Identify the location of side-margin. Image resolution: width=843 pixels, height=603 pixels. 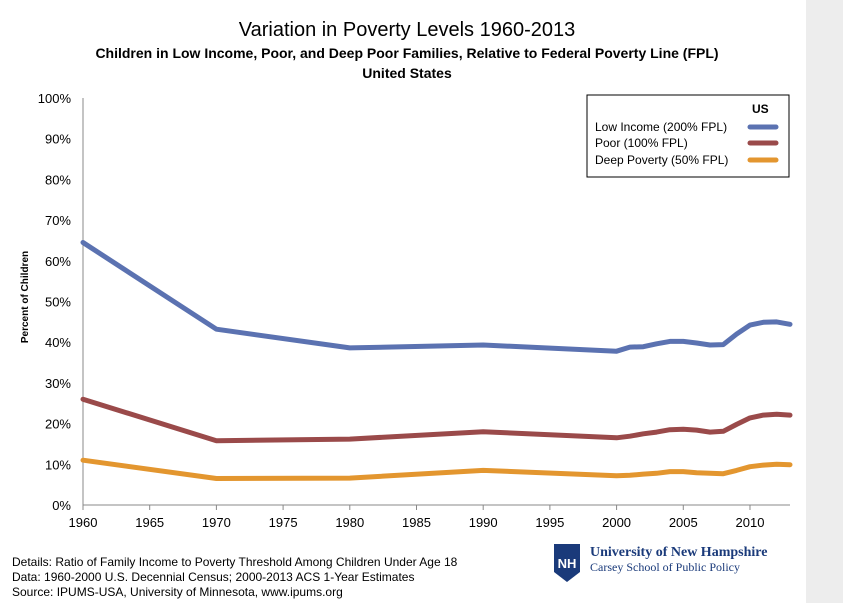
(824, 301).